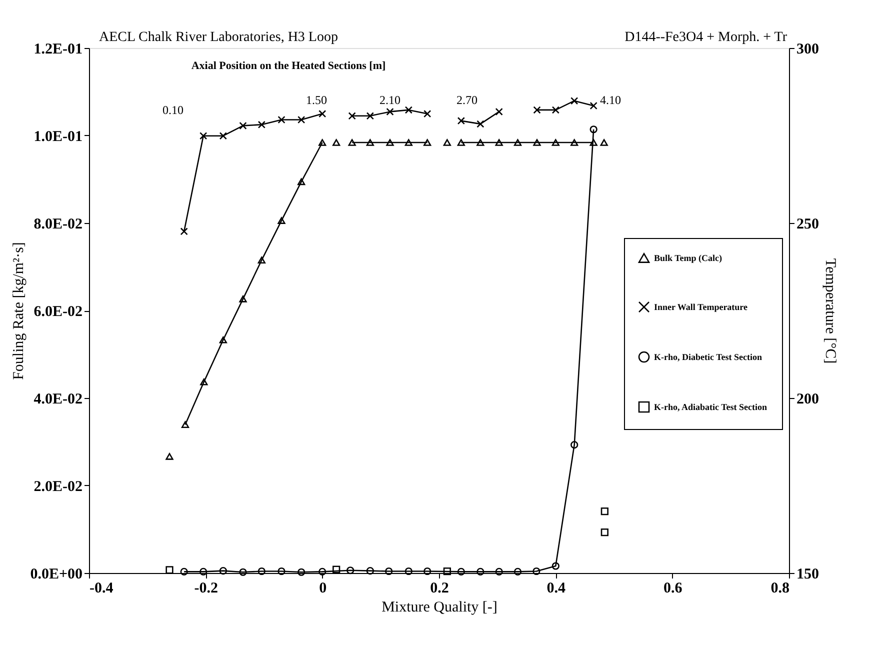 This screenshot has height=647, width=873. I want to click on x-axis-title: Mixture Quality [-], so click(440, 608).